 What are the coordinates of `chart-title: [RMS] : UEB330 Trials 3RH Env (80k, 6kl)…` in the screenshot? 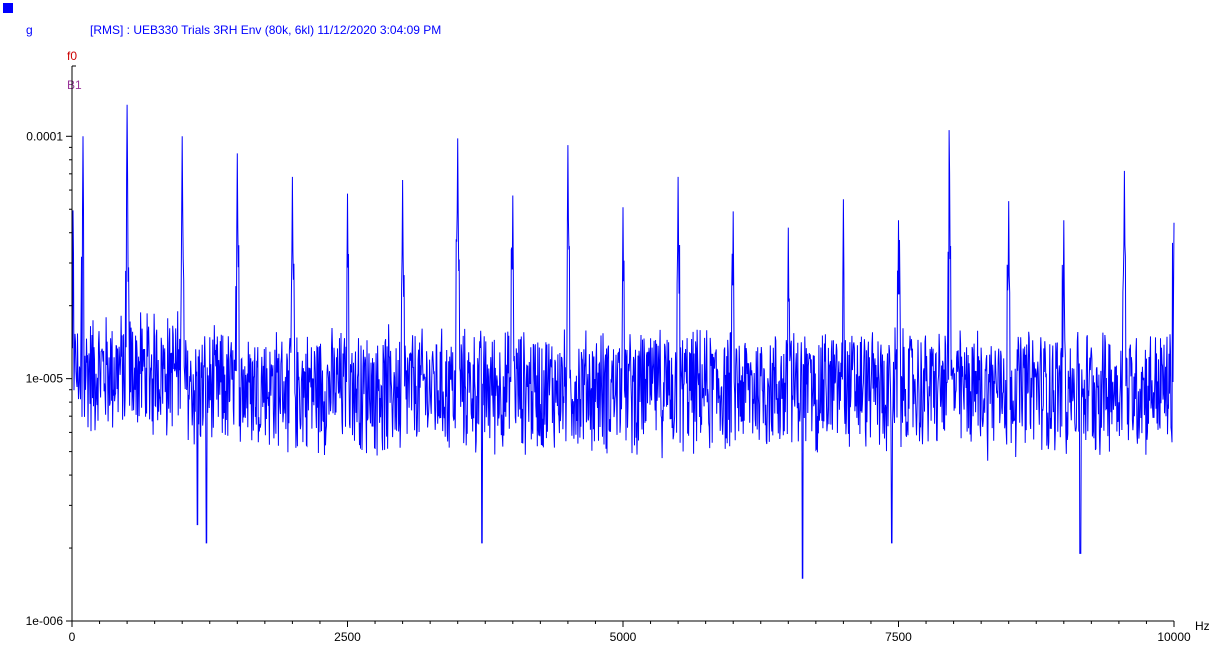 It's located at (265, 30).